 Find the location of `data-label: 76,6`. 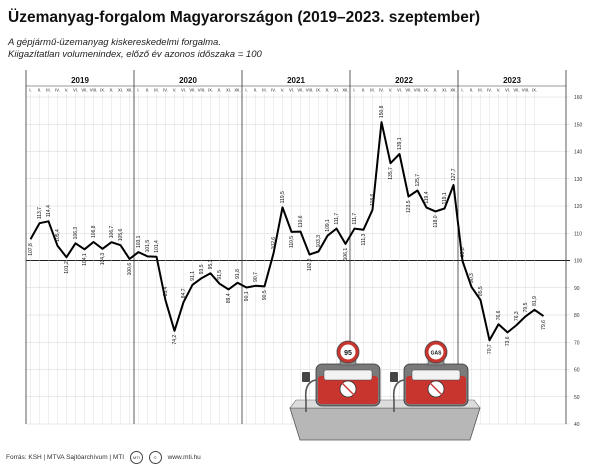

data-label: 76,6 is located at coordinates (499, 315).